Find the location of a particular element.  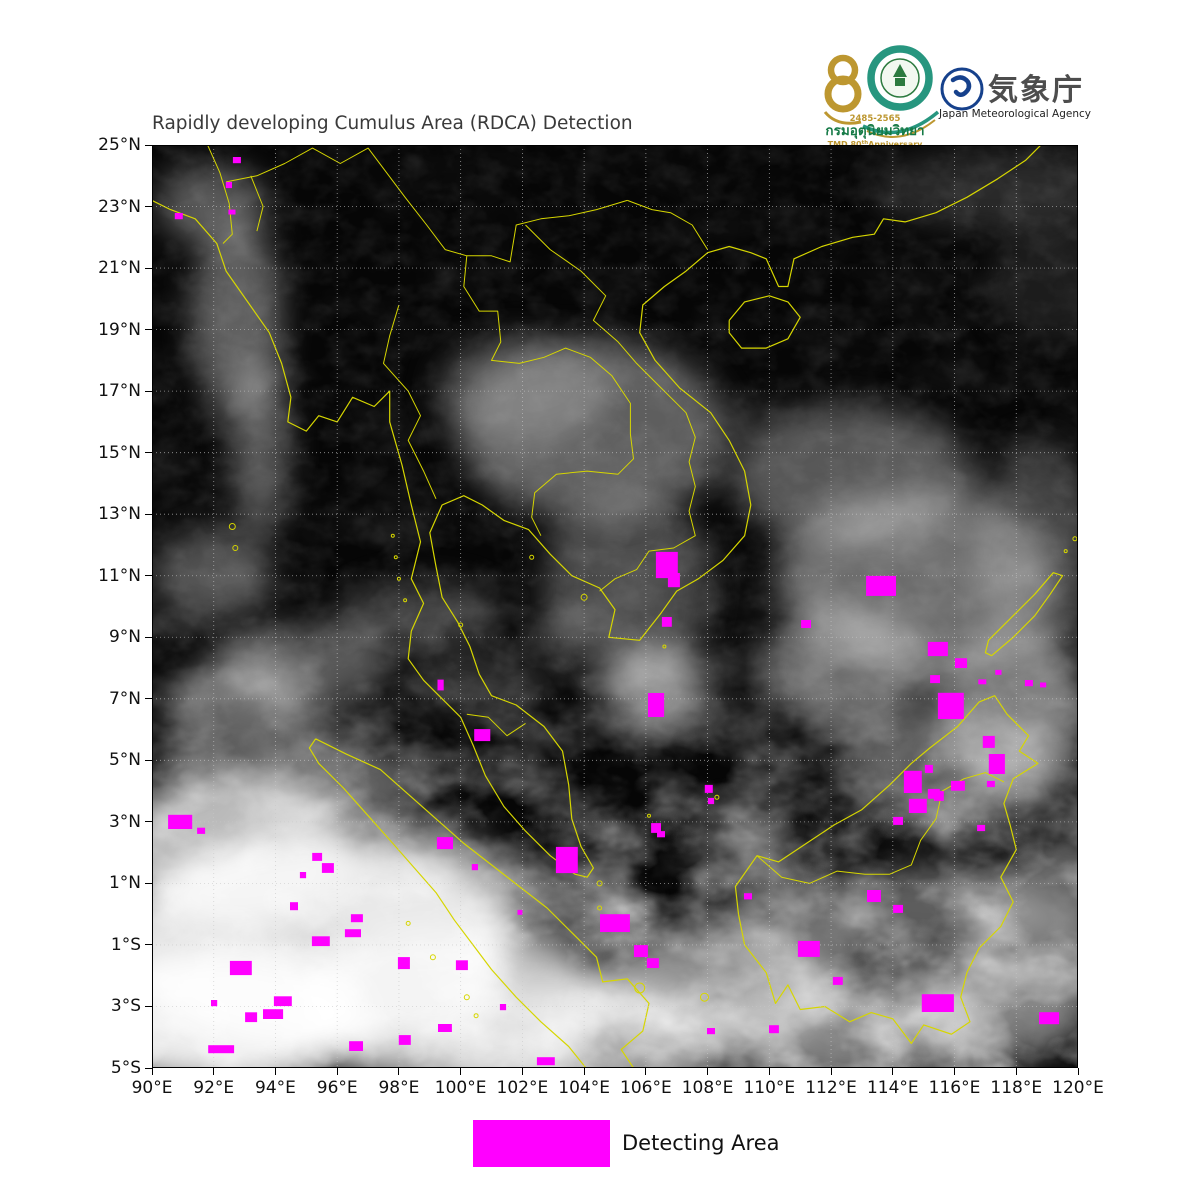

tmd-seal-icon is located at coordinates (900, 70).